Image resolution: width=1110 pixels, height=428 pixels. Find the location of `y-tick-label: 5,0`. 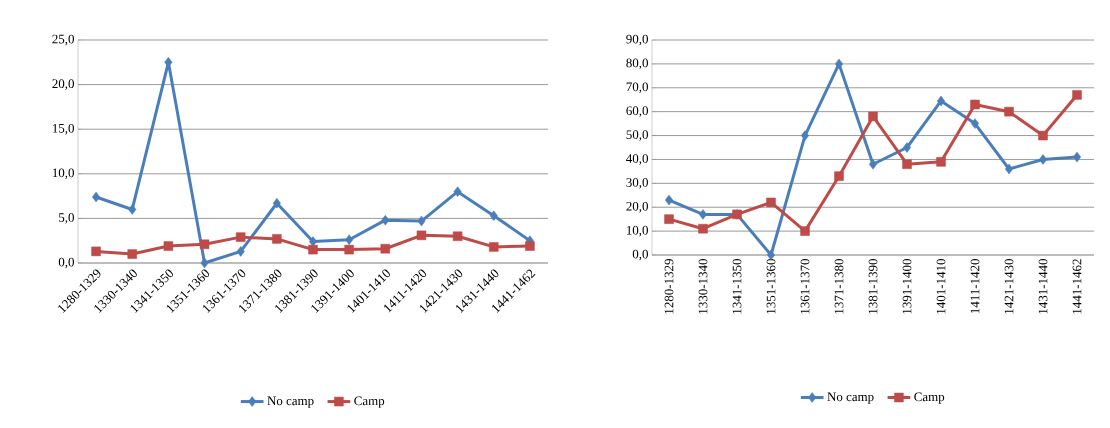

y-tick-label: 5,0 is located at coordinates (66, 218).